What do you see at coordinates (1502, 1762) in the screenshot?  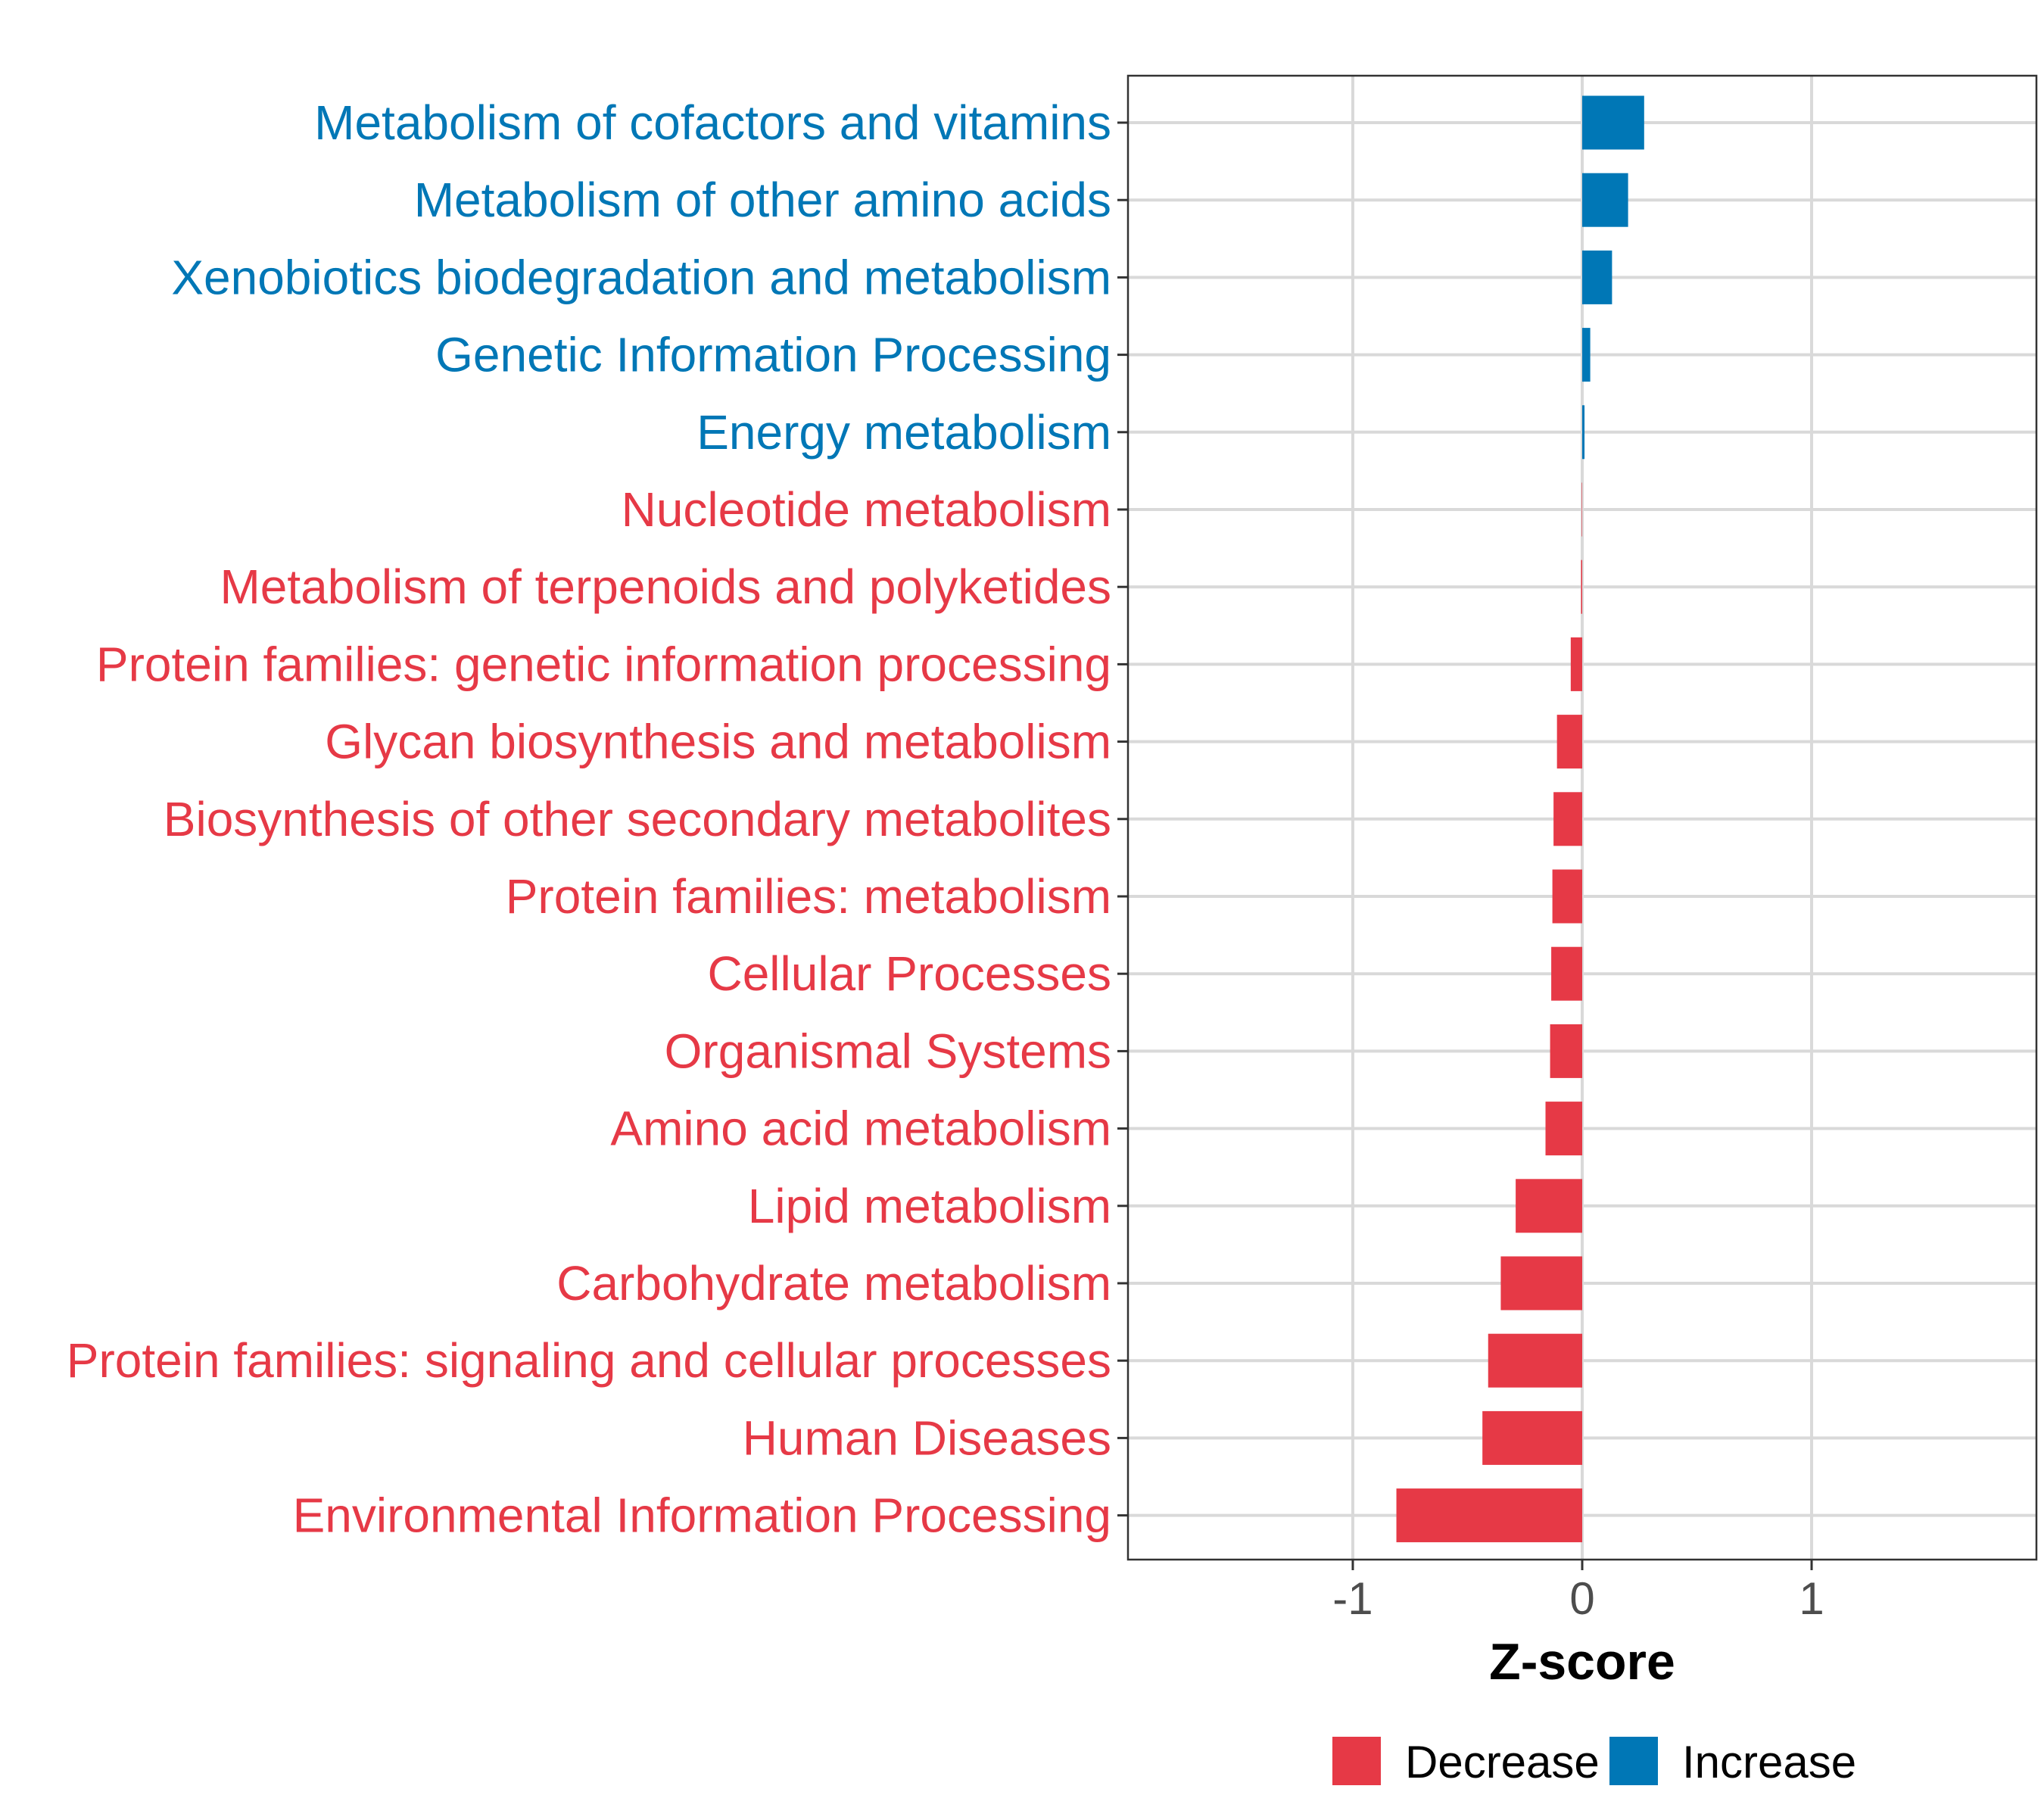 I see `legend-label: Decrease` at bounding box center [1502, 1762].